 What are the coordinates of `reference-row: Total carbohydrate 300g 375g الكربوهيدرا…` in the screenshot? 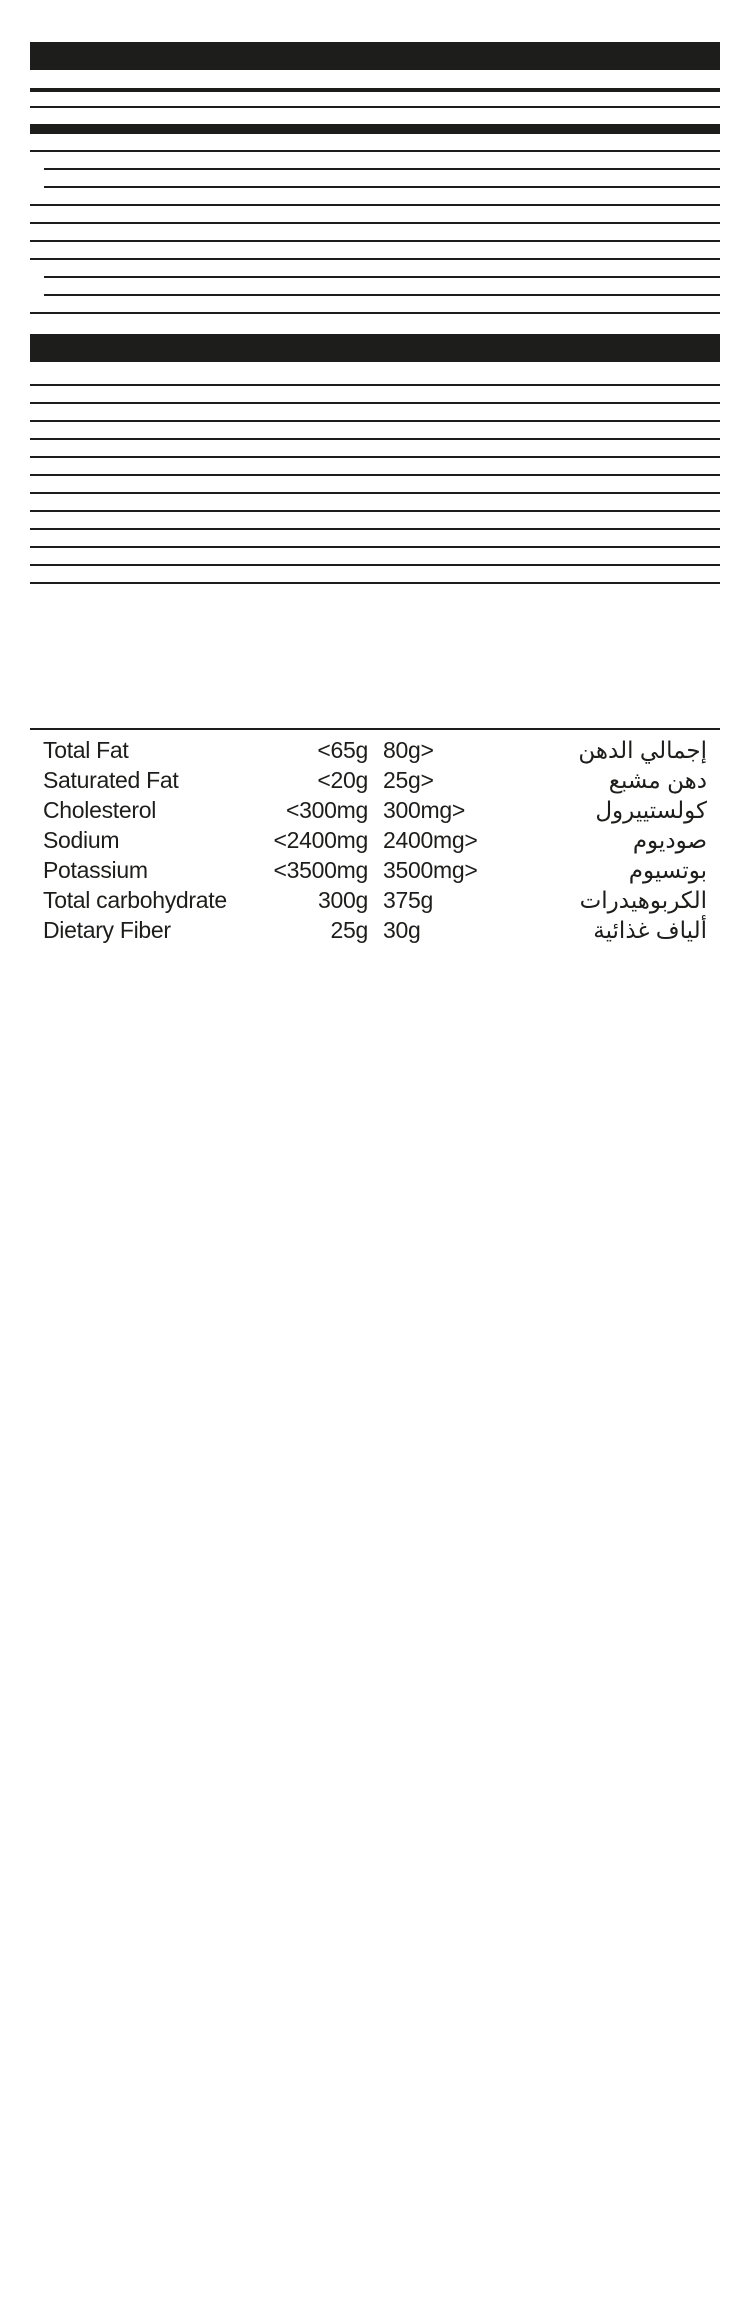 It's located at (375, 900).